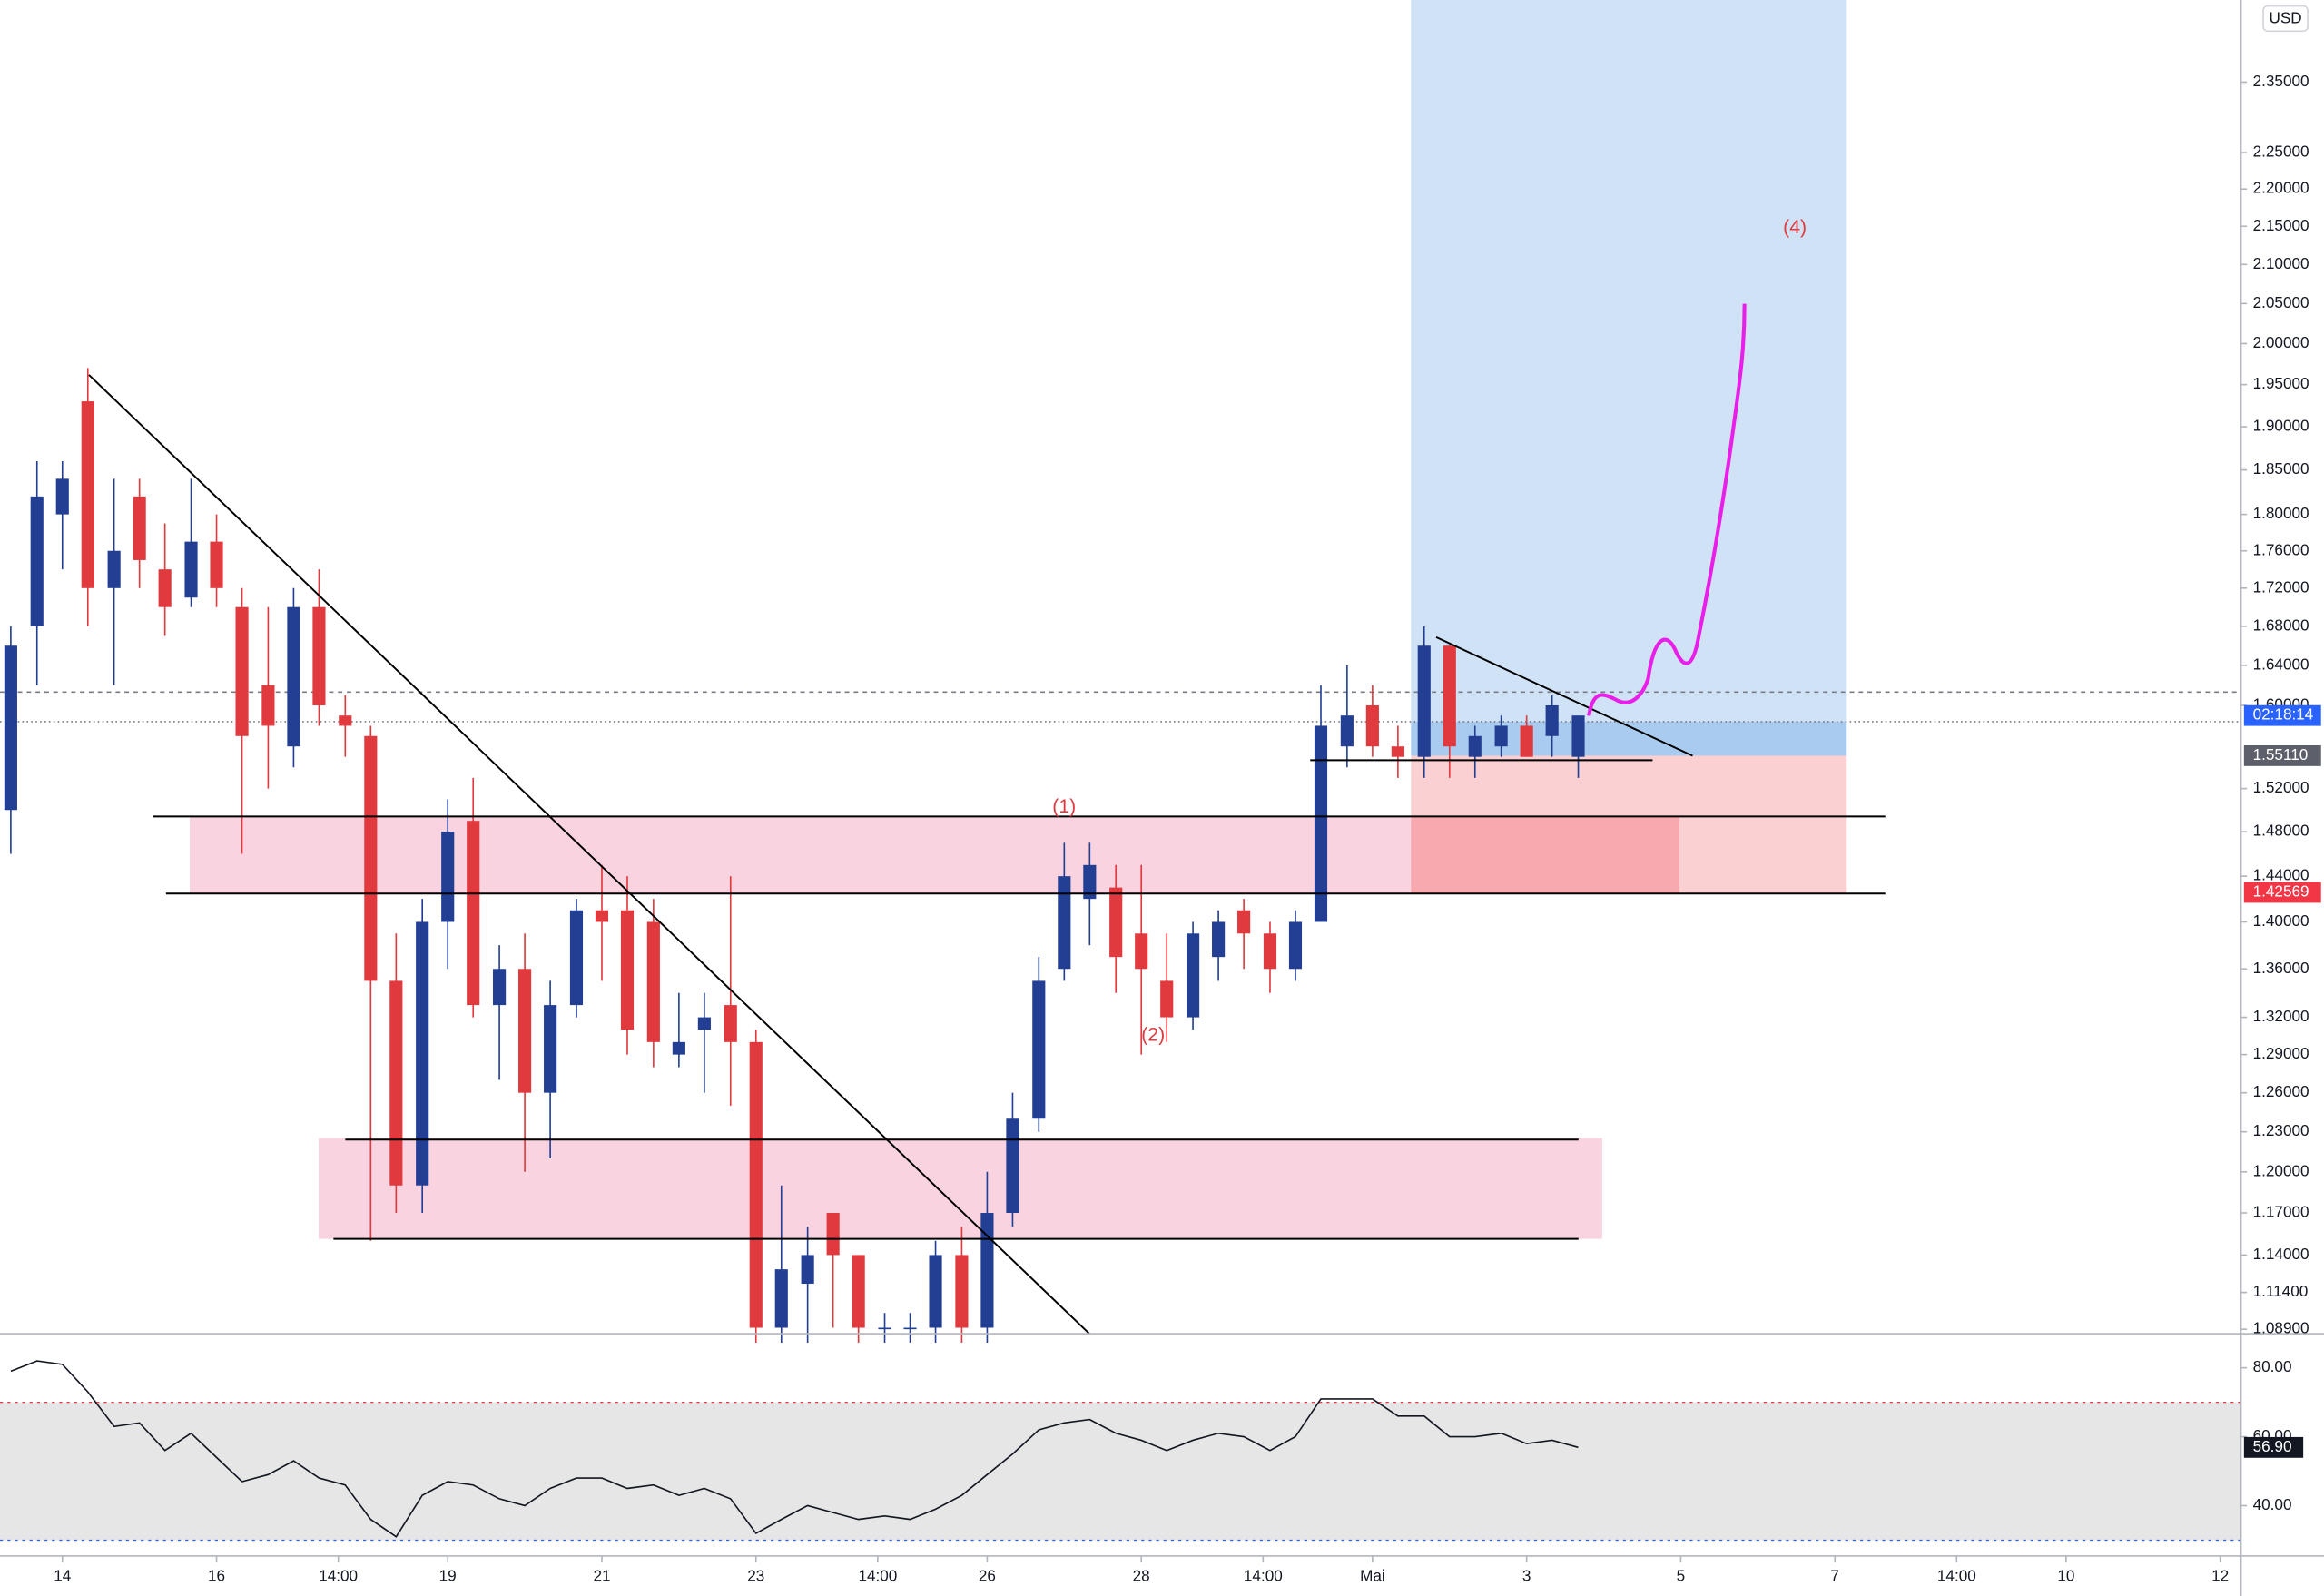 The width and height of the screenshot is (2324, 1596). What do you see at coordinates (1372, 1575) in the screenshot?
I see `x-tick-label: Mai` at bounding box center [1372, 1575].